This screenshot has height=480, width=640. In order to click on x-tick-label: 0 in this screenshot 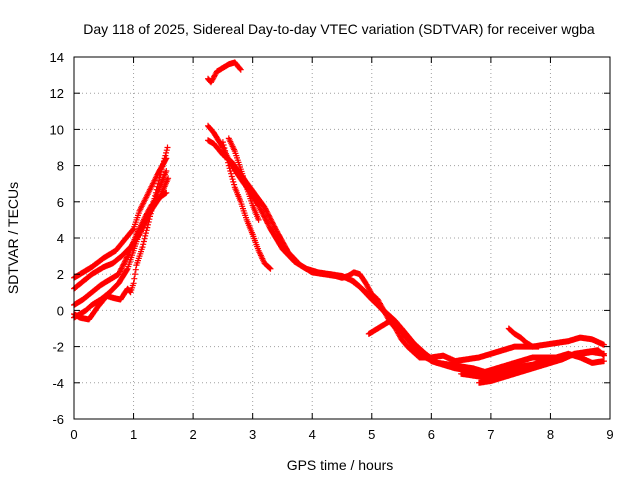, I will do `click(73, 434)`.